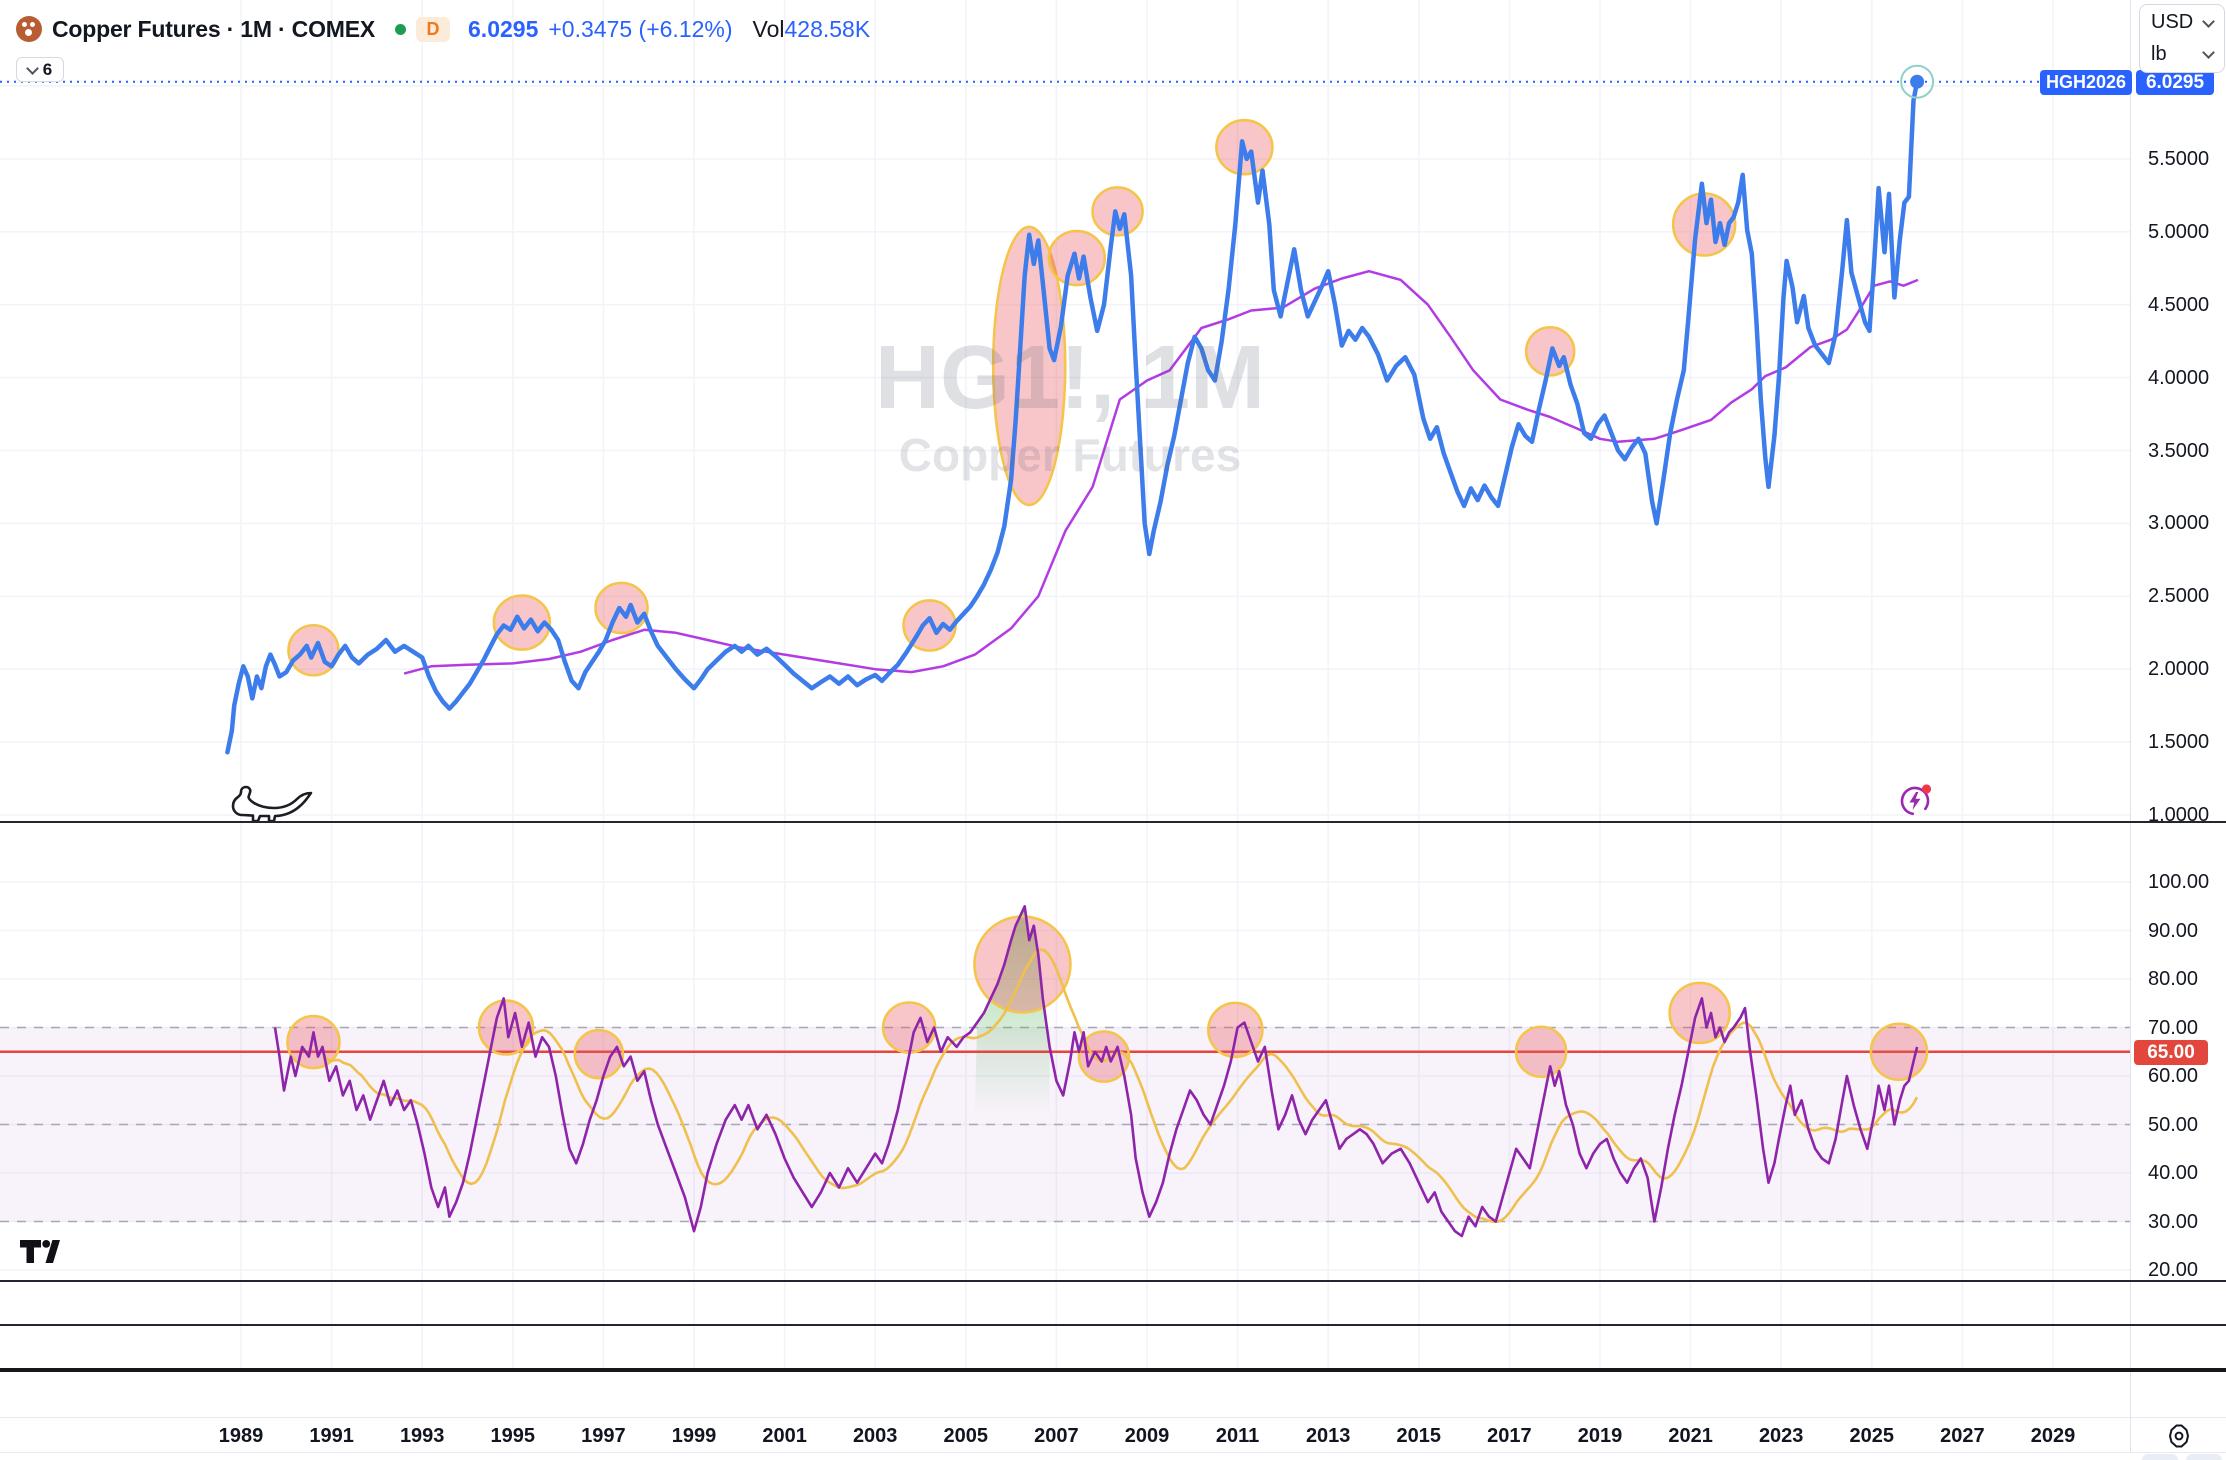  I want to click on price-tick-label: 3.0000, so click(2179, 523).